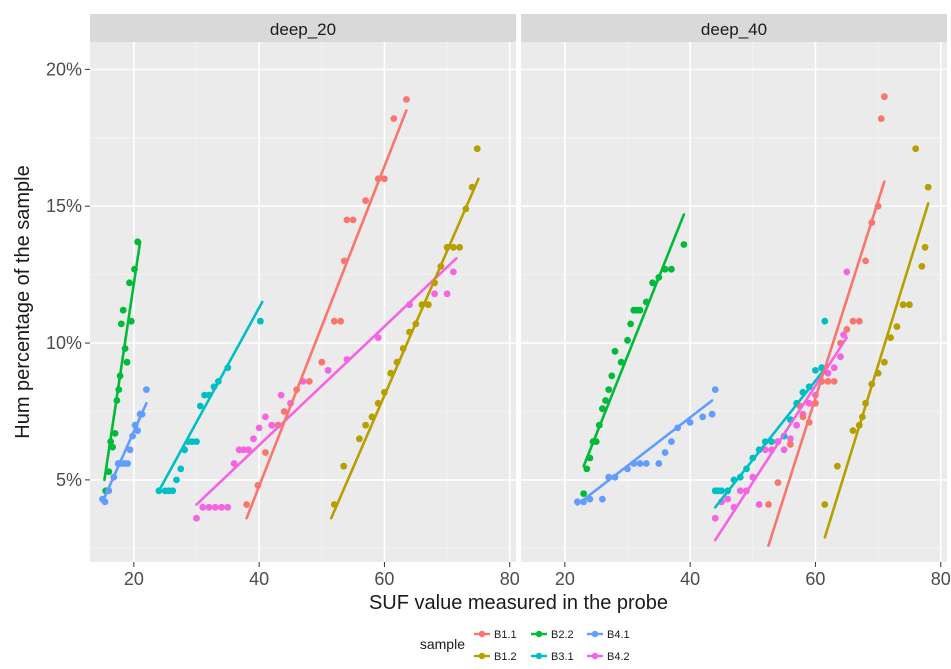  What do you see at coordinates (384, 579) in the screenshot?
I see `x-tick-label: 60` at bounding box center [384, 579].